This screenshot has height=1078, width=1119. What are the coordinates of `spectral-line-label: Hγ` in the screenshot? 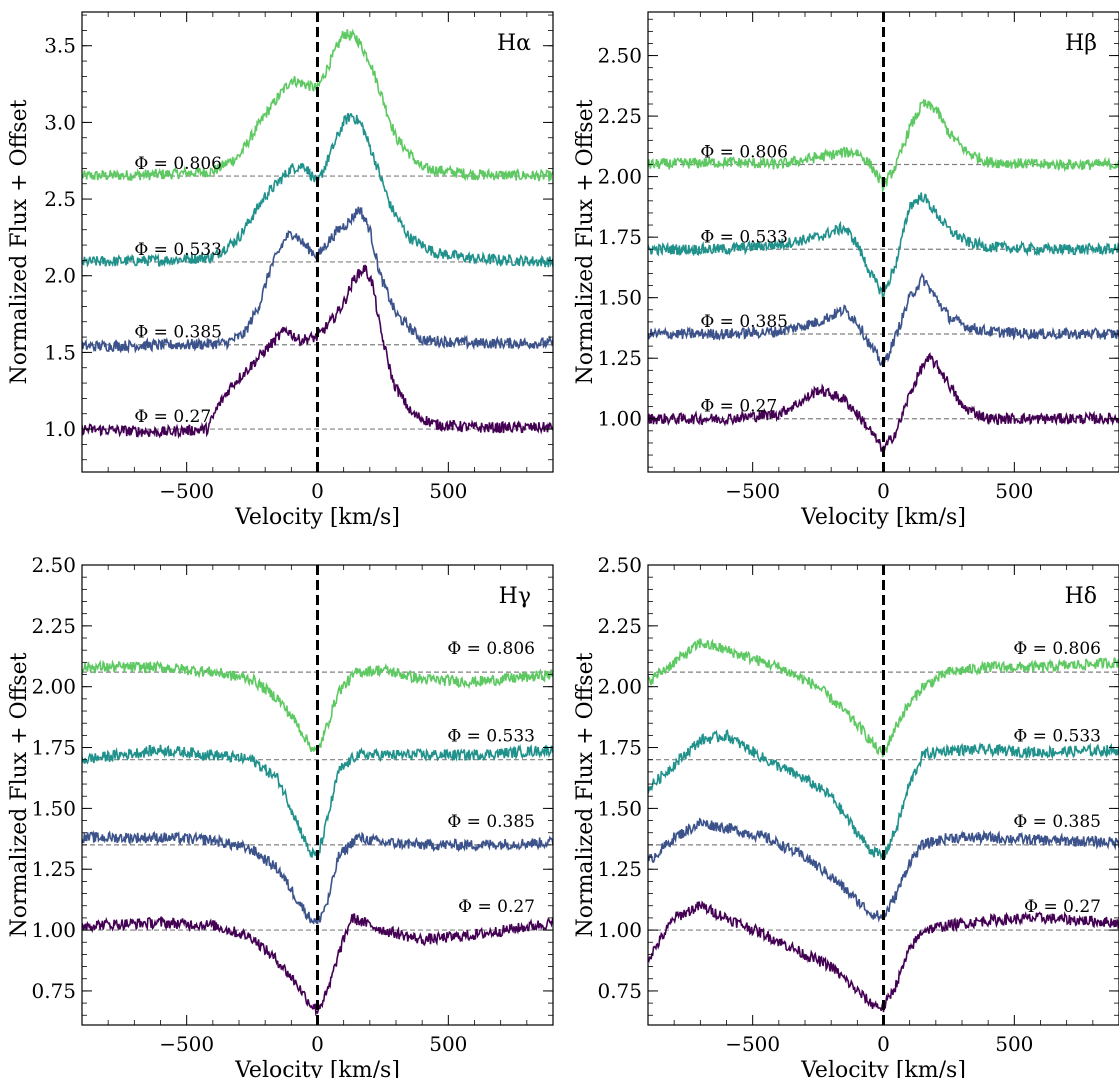 It's located at (515, 596).